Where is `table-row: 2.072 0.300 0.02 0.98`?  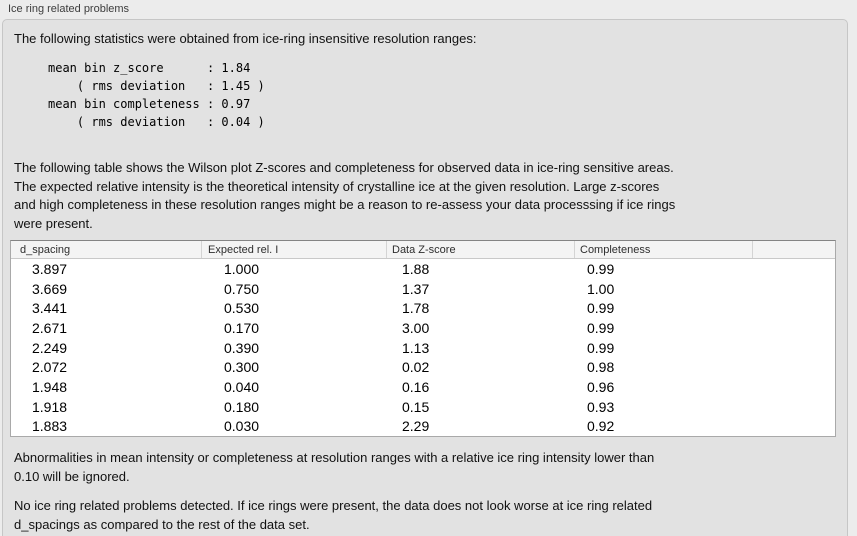
table-row: 2.072 0.300 0.02 0.98 is located at coordinates (423, 367).